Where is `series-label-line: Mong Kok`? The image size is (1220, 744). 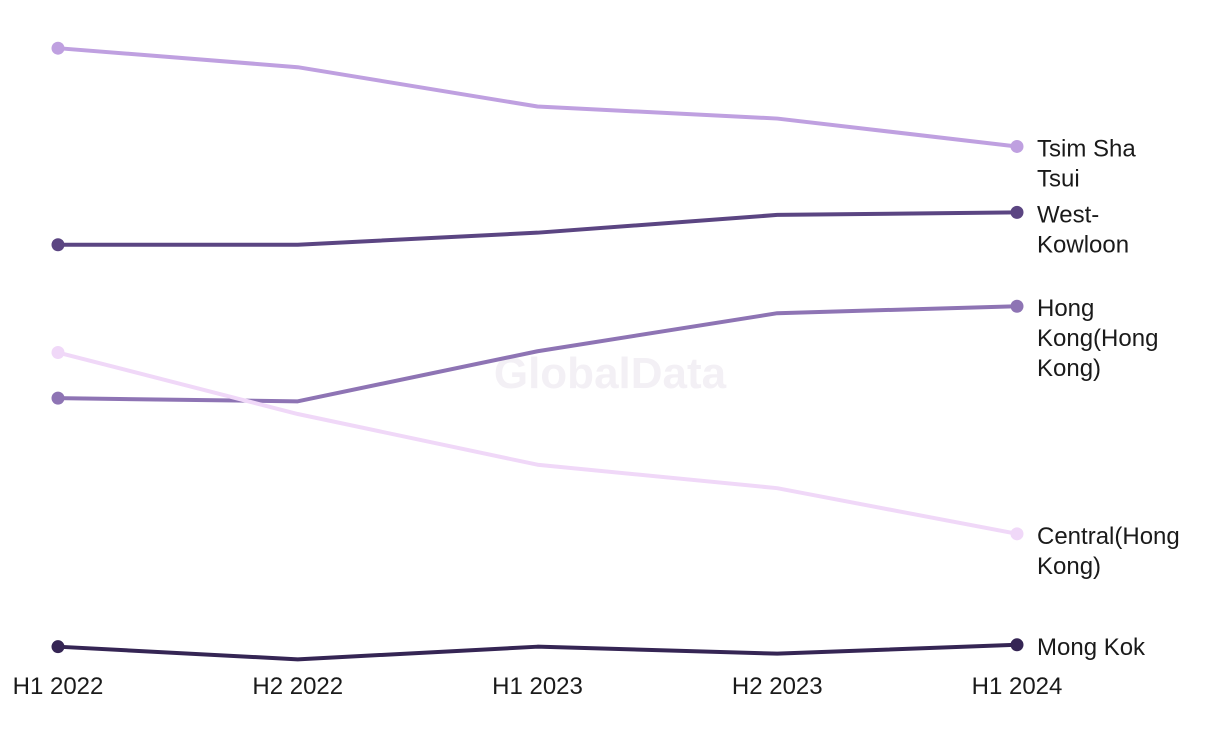 series-label-line: Mong Kok is located at coordinates (1091, 647).